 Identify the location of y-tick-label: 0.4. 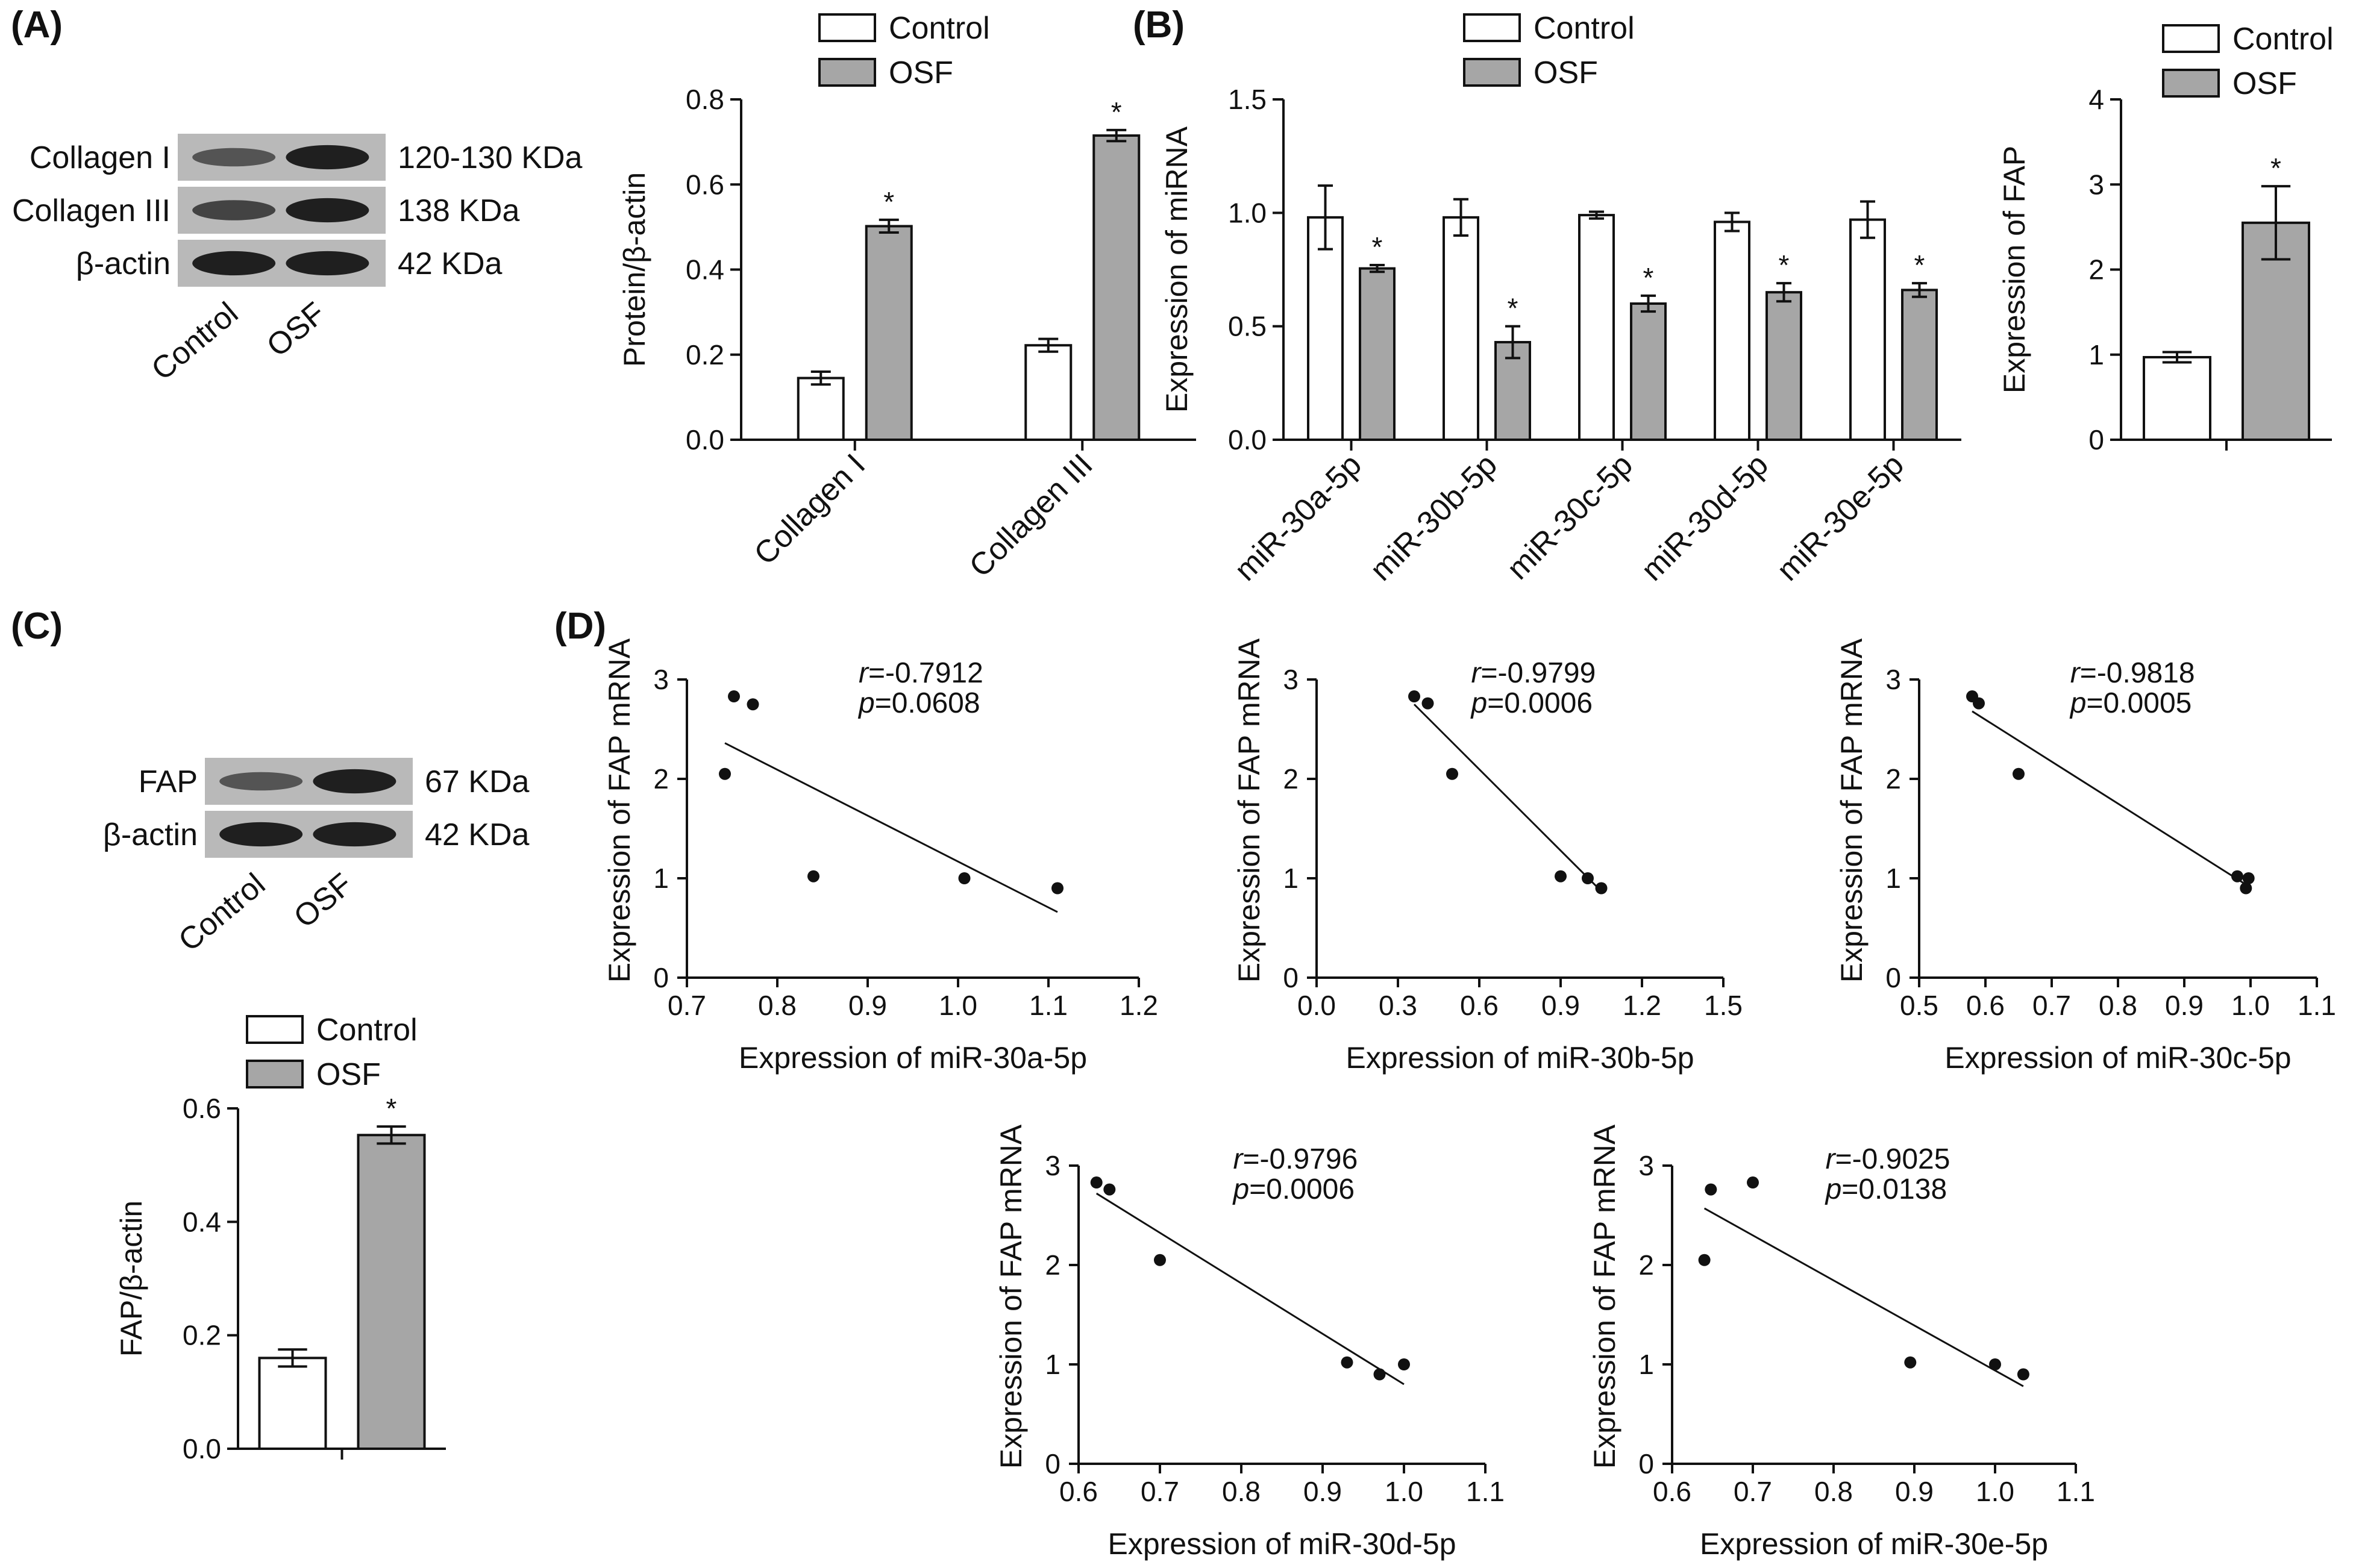
(705, 270).